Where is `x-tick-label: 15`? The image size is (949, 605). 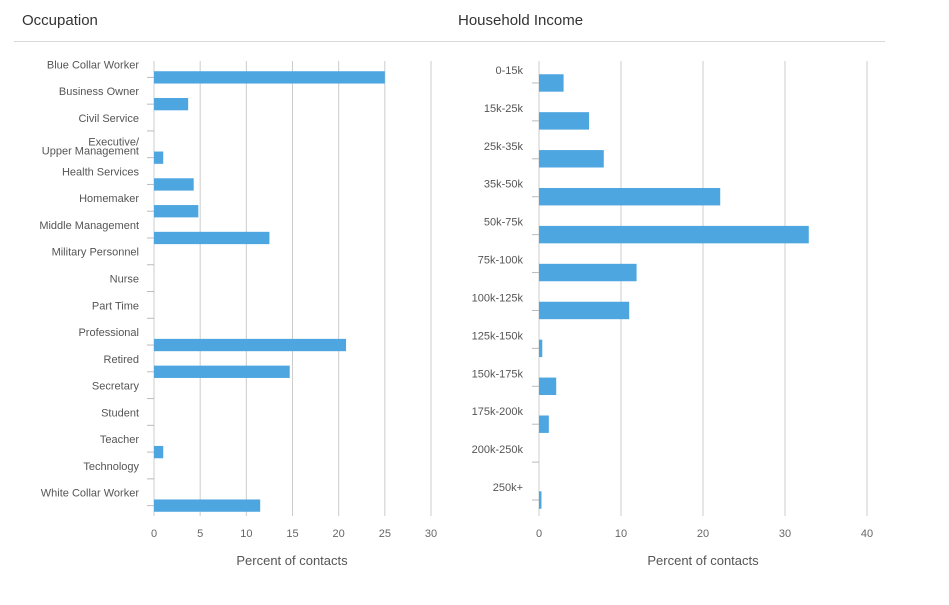
x-tick-label: 15 is located at coordinates (292, 534).